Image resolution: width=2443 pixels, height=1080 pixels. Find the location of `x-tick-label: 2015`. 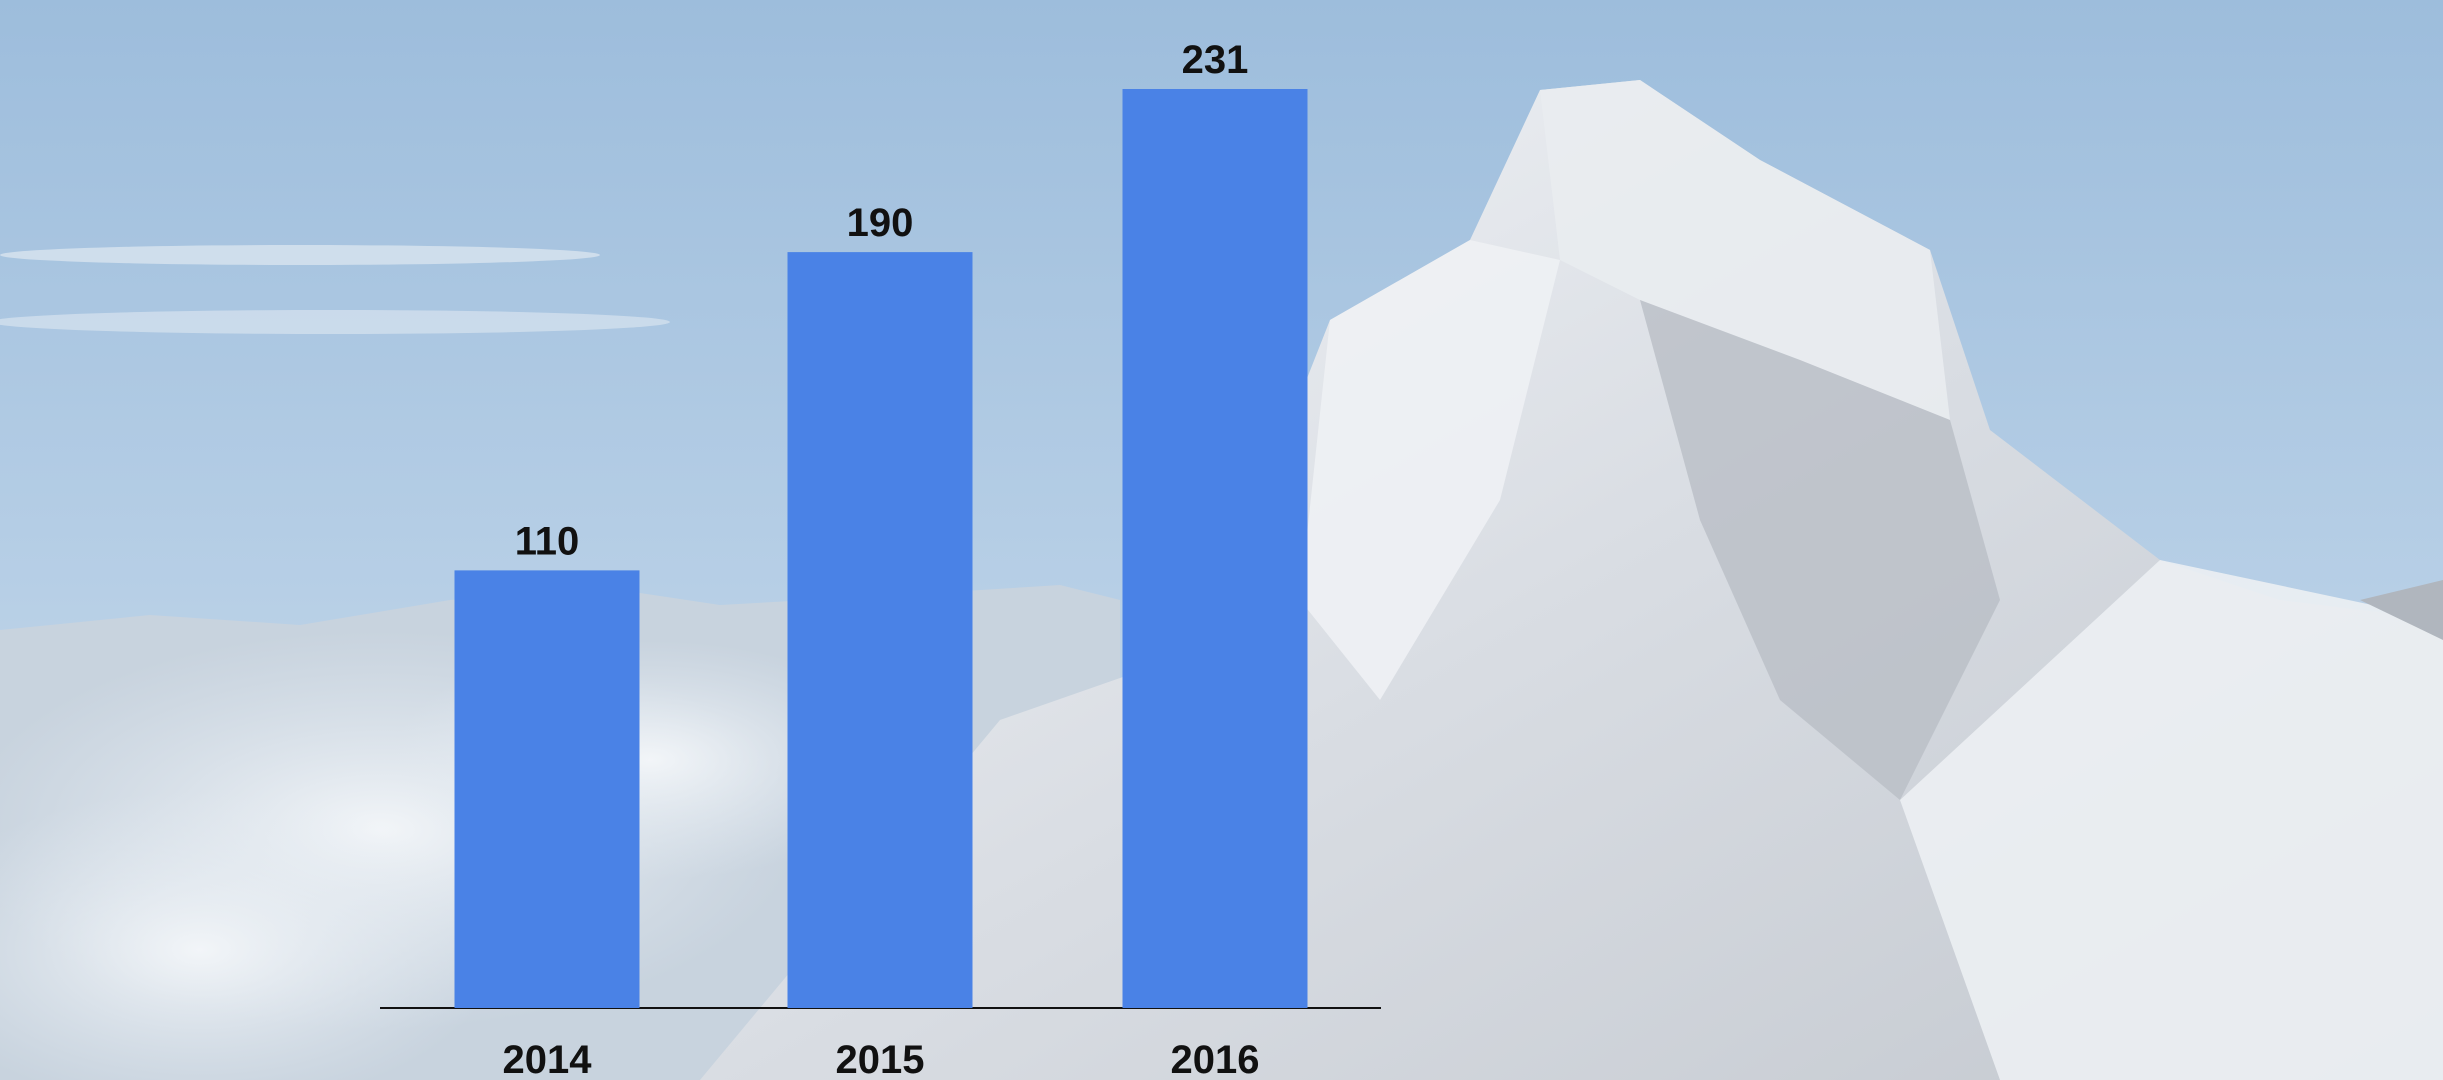

x-tick-label: 2015 is located at coordinates (880, 1059).